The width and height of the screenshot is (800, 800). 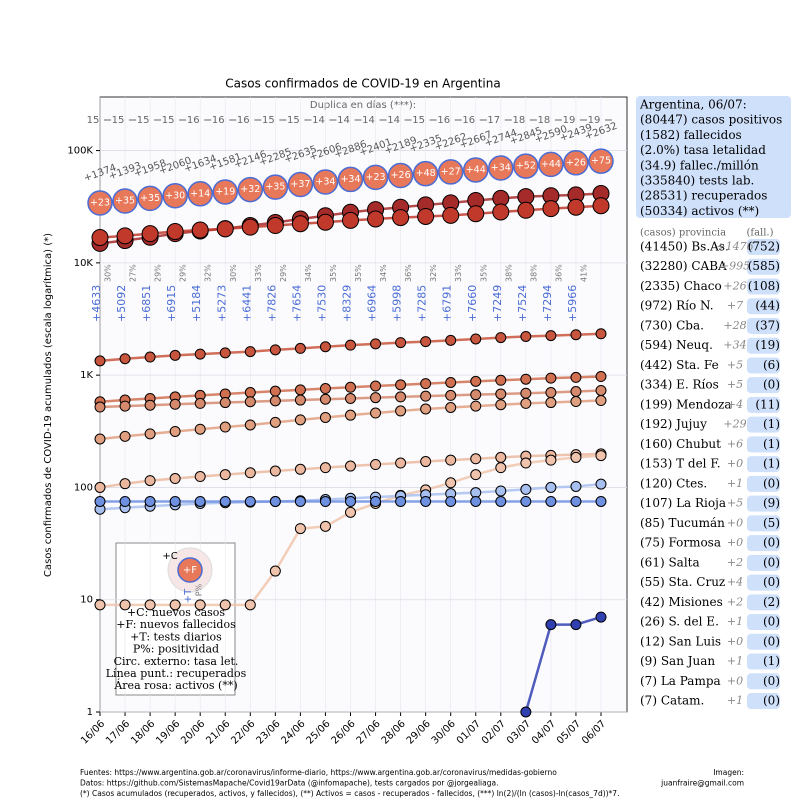 What do you see at coordinates (444, 732) in the screenshot?
I see `x-tick-label: 30/06` at bounding box center [444, 732].